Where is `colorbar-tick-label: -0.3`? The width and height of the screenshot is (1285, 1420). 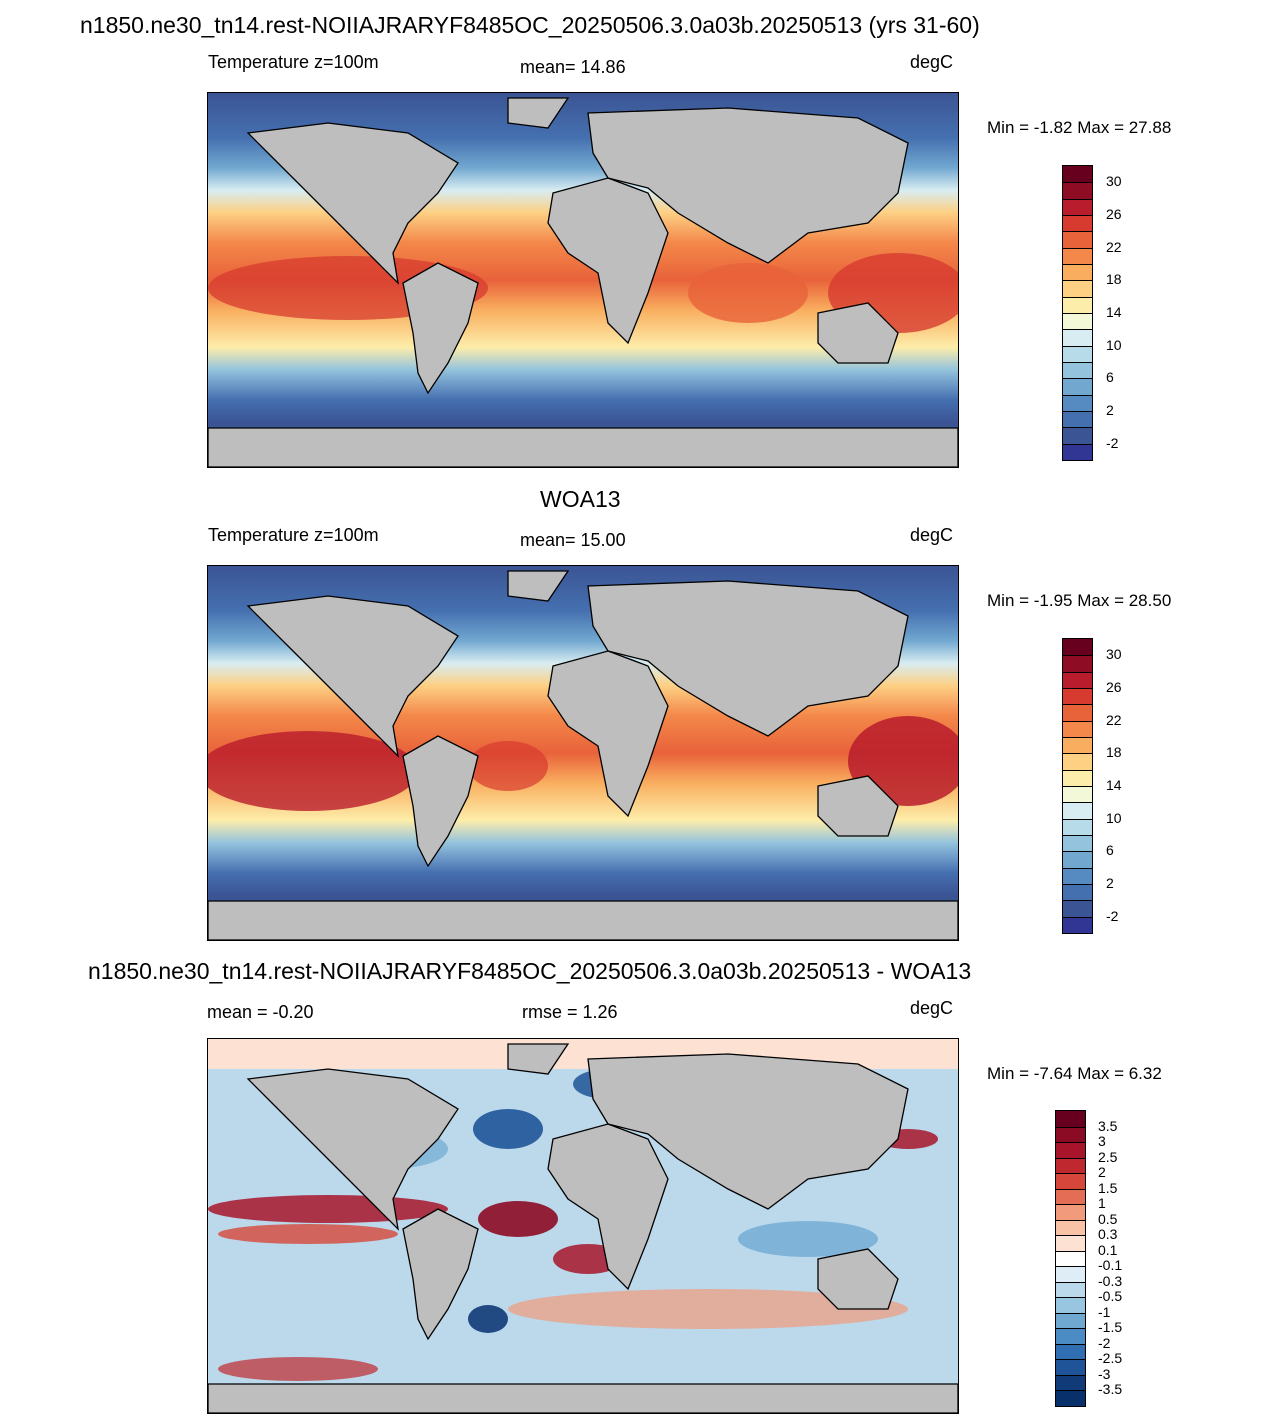 colorbar-tick-label: -0.3 is located at coordinates (1110, 1280).